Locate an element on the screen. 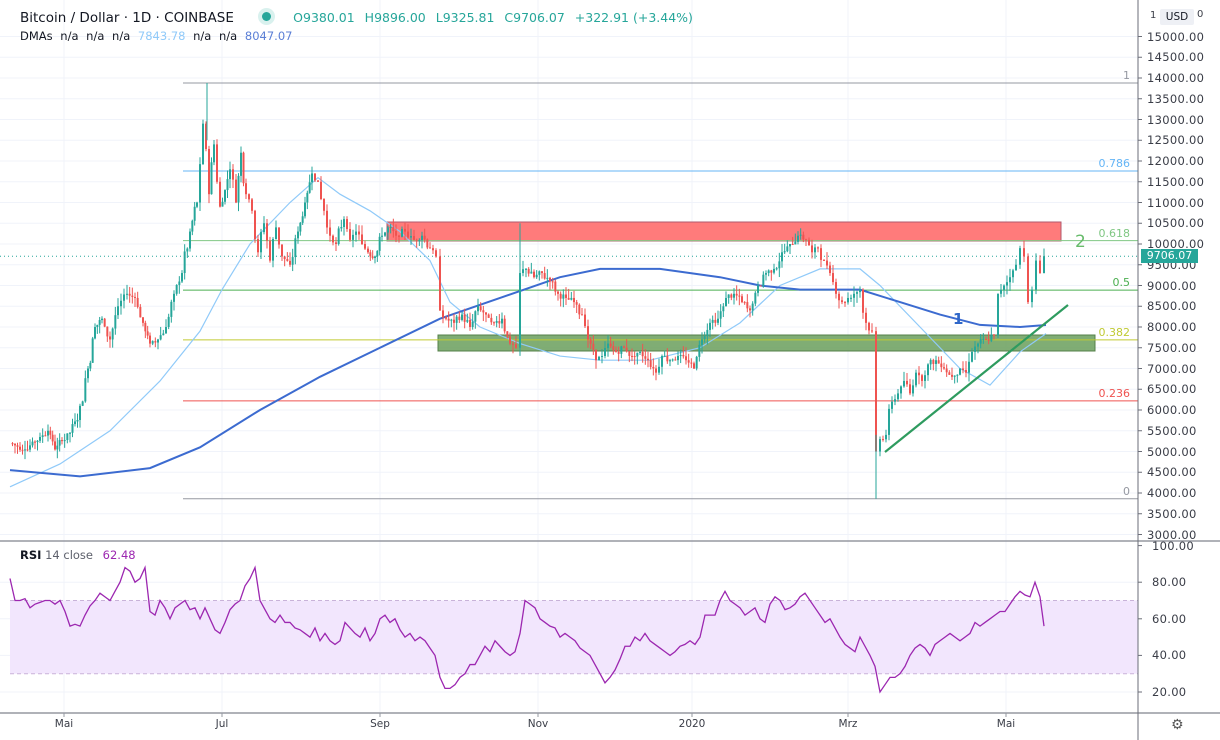 This screenshot has width=1220, height=740. dma-value-3: n/a is located at coordinates (121, 36).